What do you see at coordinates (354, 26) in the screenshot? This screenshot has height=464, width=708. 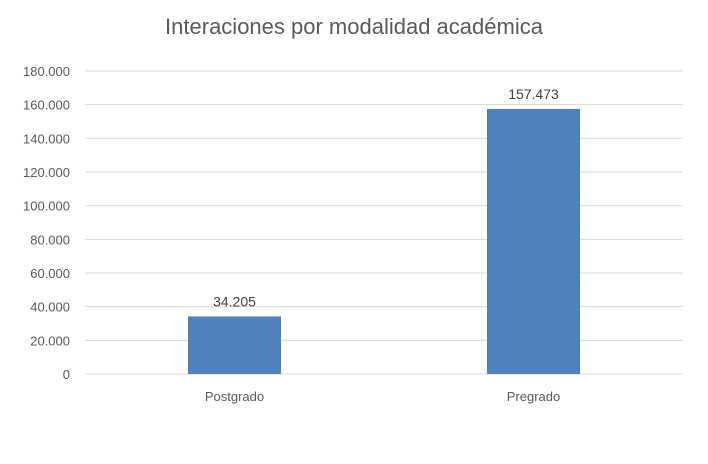 I see `chart-title: Interaciones por modalidad académica` at bounding box center [354, 26].